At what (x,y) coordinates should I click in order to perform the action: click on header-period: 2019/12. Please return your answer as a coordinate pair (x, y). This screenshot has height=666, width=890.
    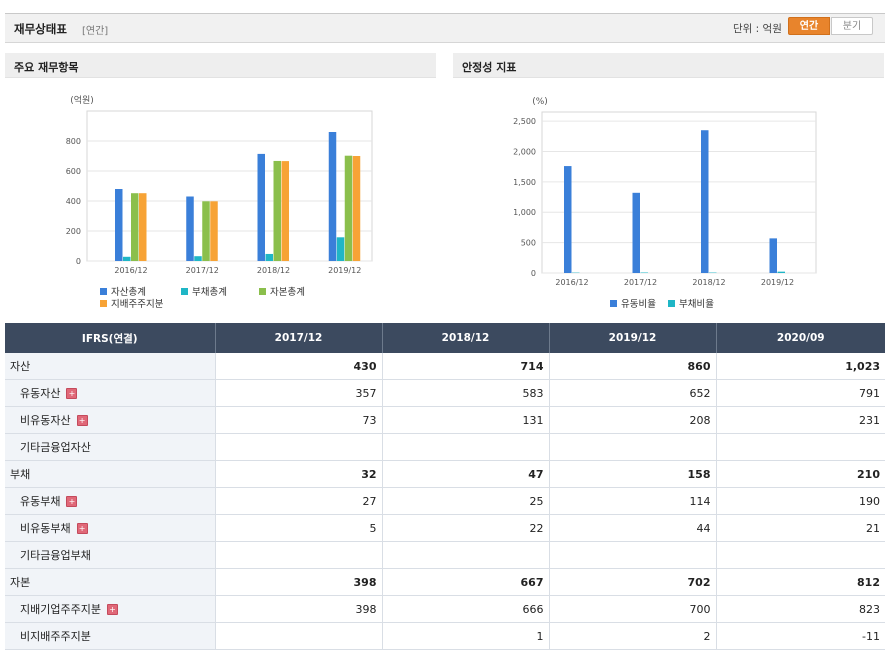
    Looking at the image, I should click on (632, 338).